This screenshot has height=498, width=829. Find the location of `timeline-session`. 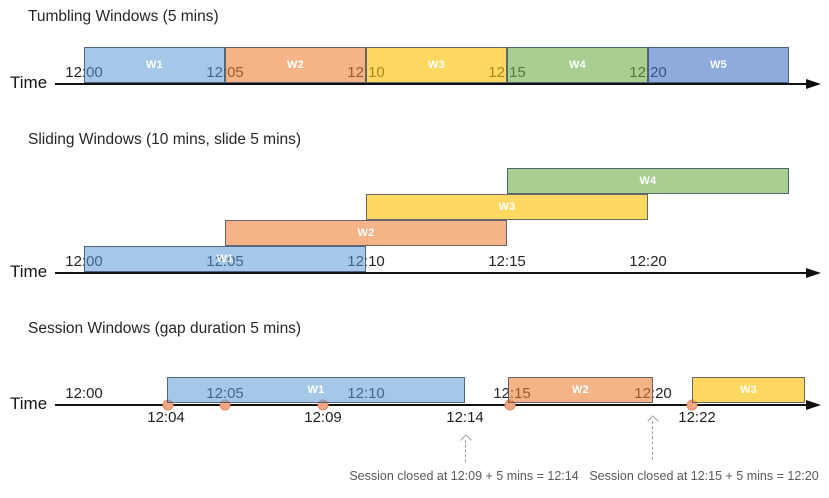

timeline-session is located at coordinates (430, 405).